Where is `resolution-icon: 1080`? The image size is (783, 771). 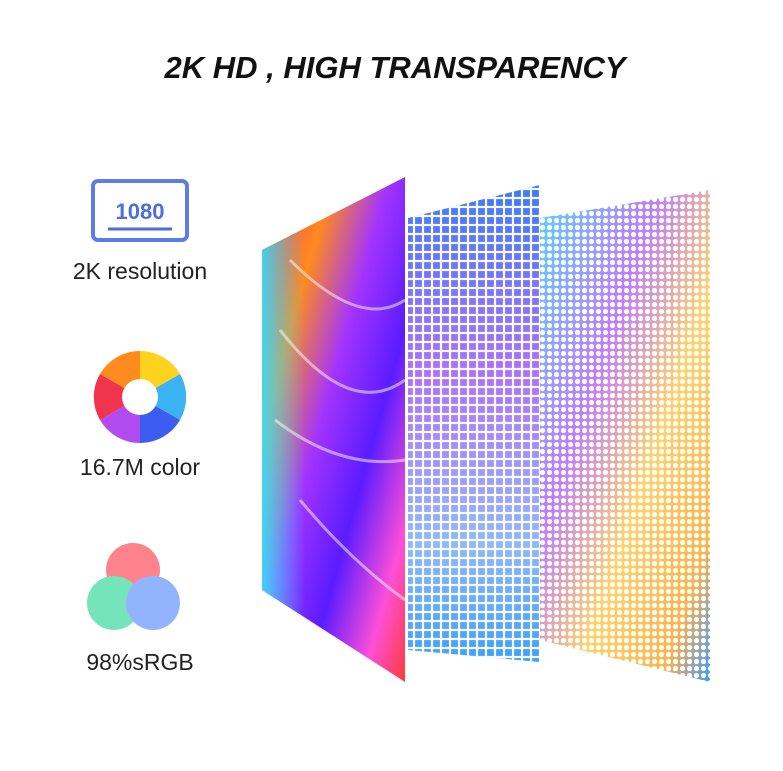 resolution-icon: 1080 is located at coordinates (140, 210).